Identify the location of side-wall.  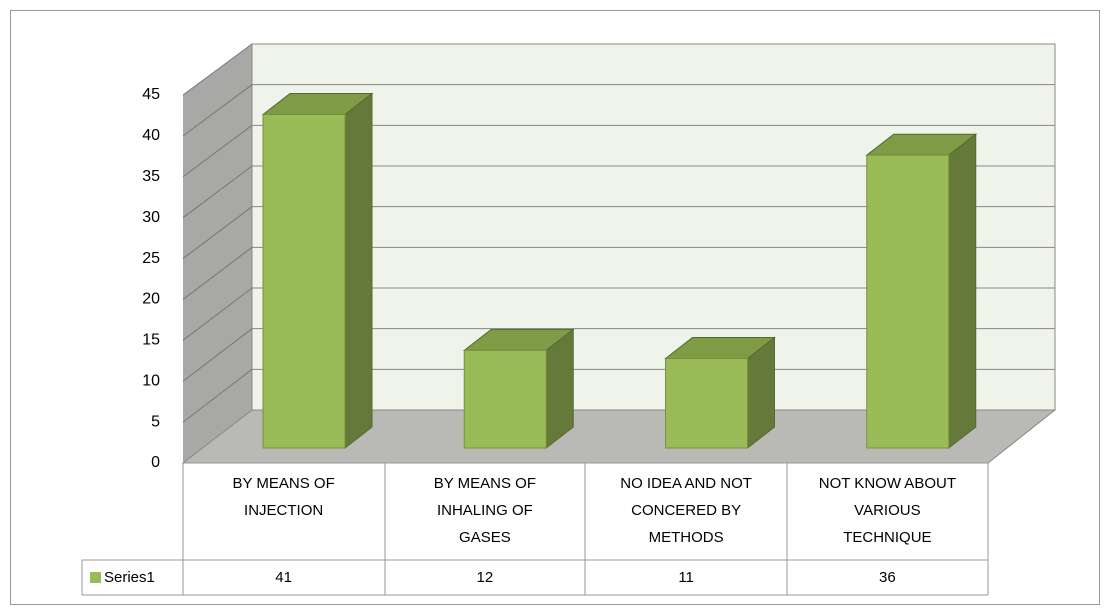
(217, 253).